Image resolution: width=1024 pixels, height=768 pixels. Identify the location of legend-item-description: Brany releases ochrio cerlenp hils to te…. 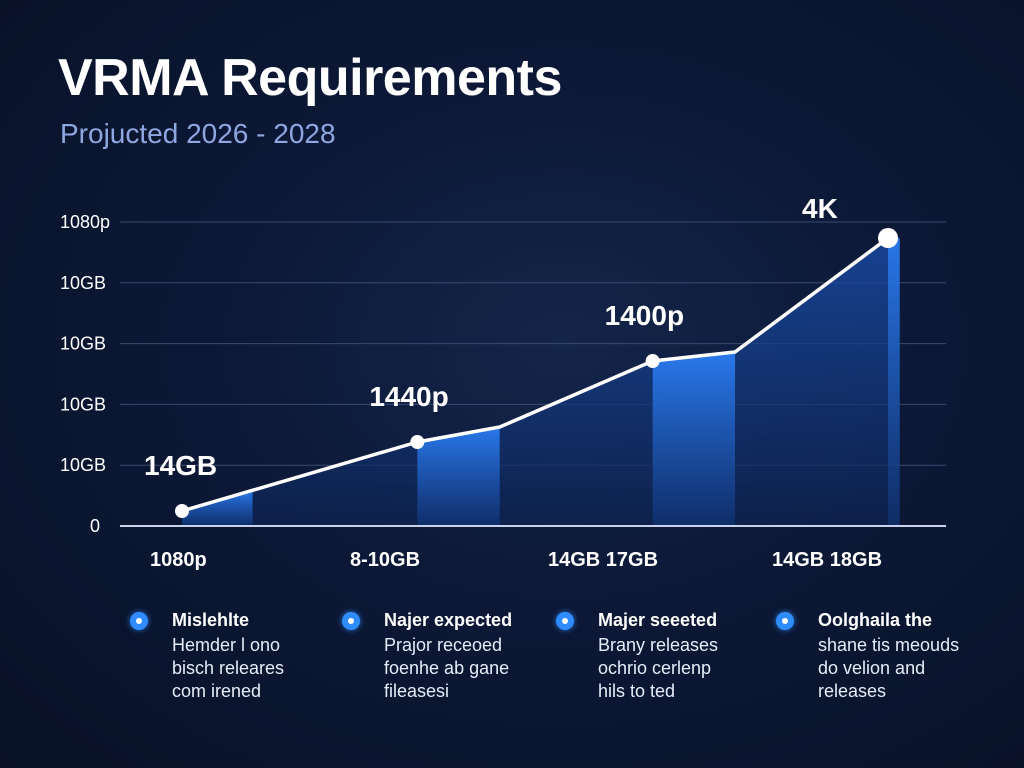
(658, 668).